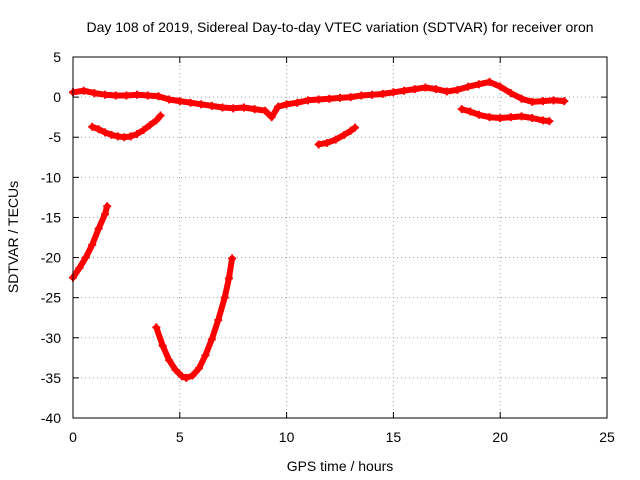  Describe the element at coordinates (55, 137) in the screenshot. I see `y-tick-label: -5` at that location.